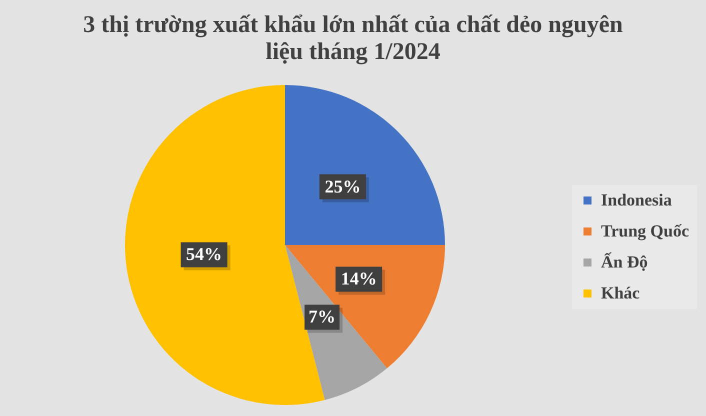 The image size is (706, 416). Describe the element at coordinates (645, 231) in the screenshot. I see `legend-label: Trung Quốc` at that location.